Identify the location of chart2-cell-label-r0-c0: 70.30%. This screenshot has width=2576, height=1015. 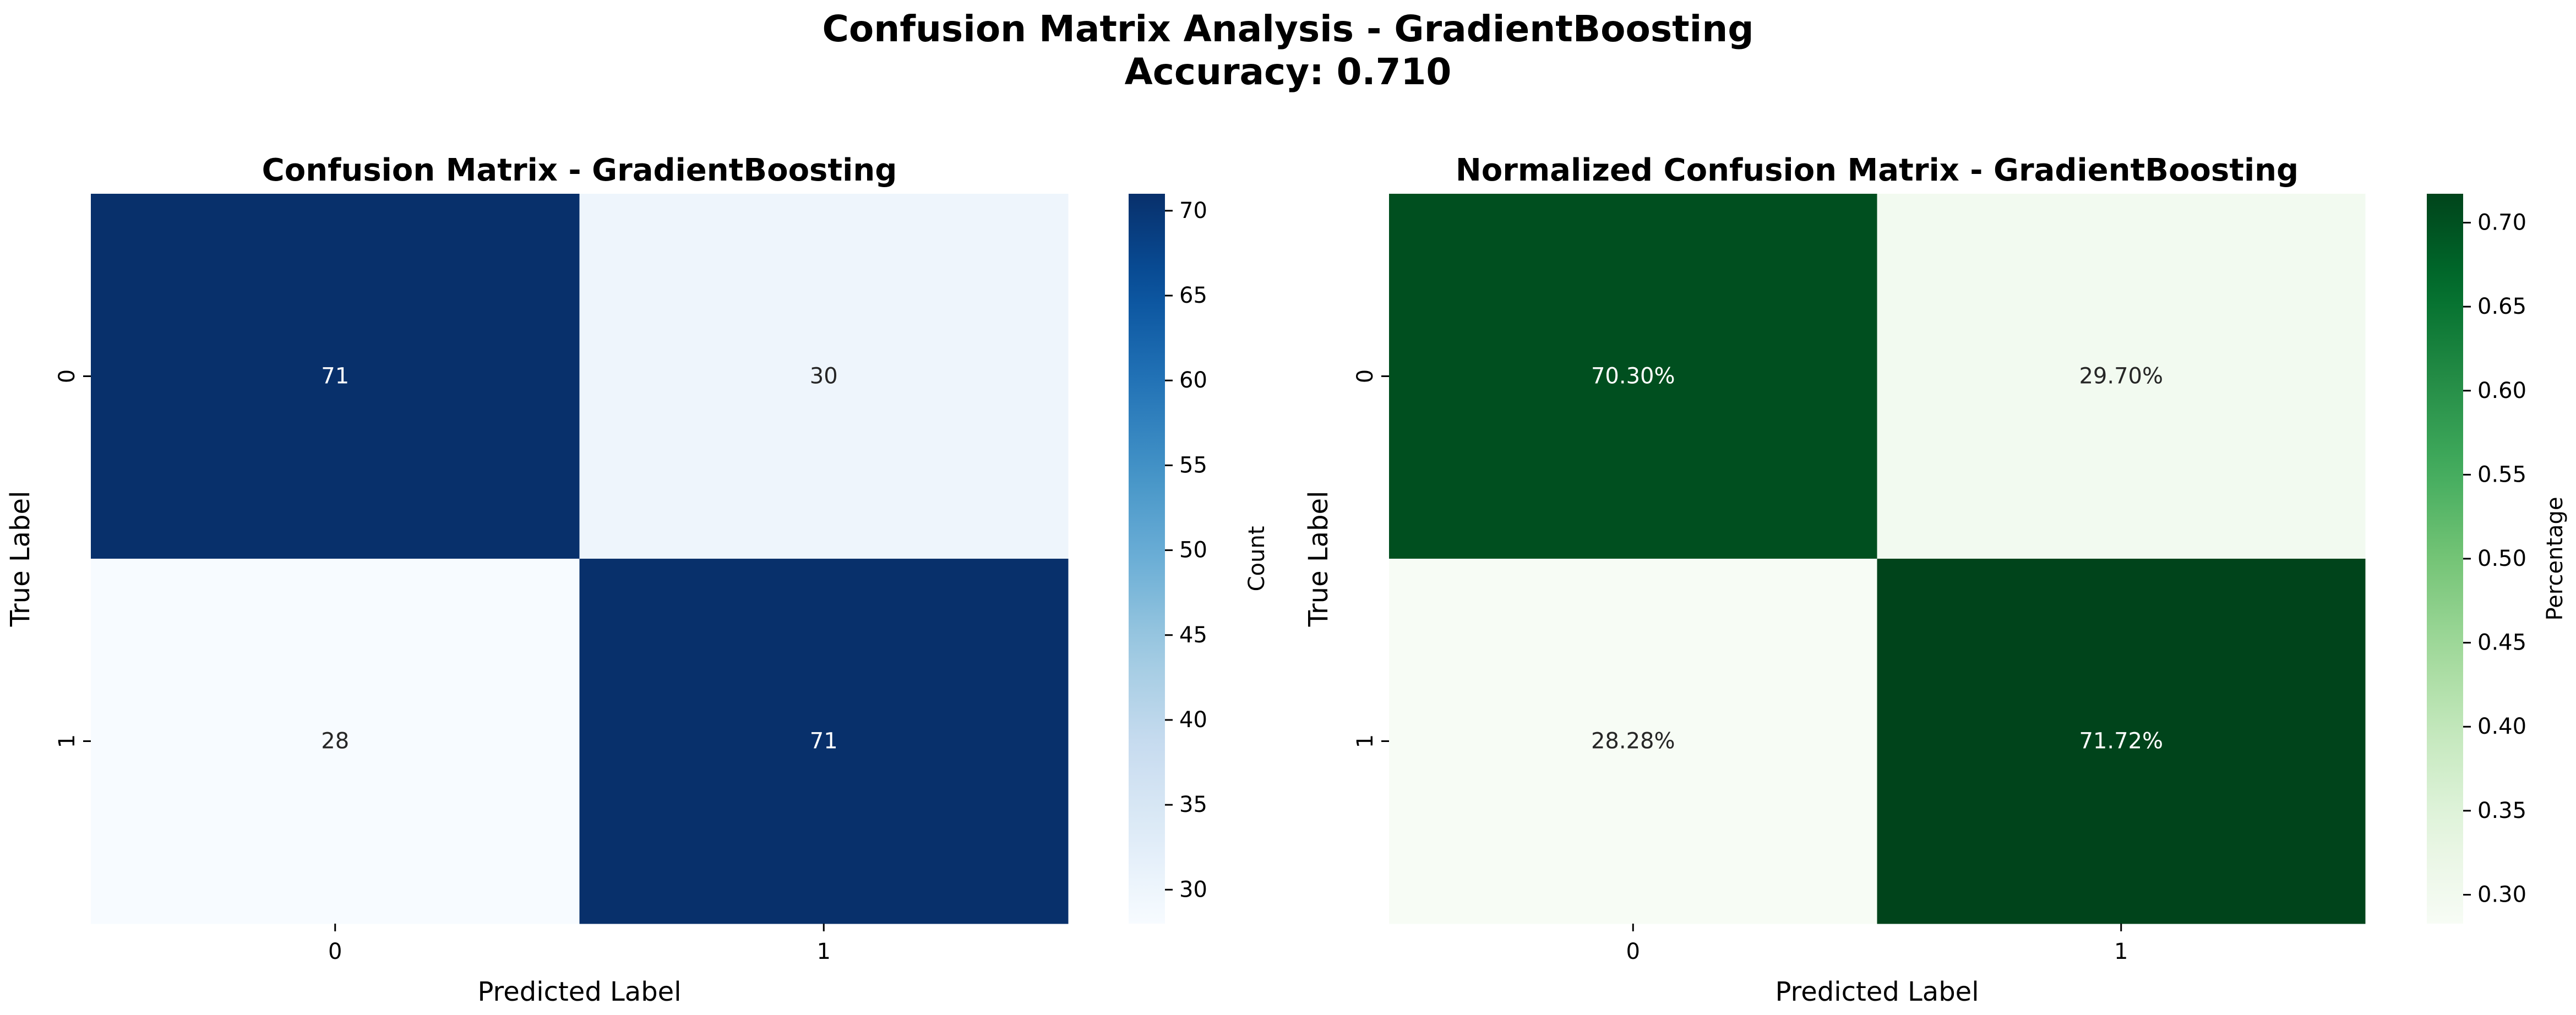
(1633, 376).